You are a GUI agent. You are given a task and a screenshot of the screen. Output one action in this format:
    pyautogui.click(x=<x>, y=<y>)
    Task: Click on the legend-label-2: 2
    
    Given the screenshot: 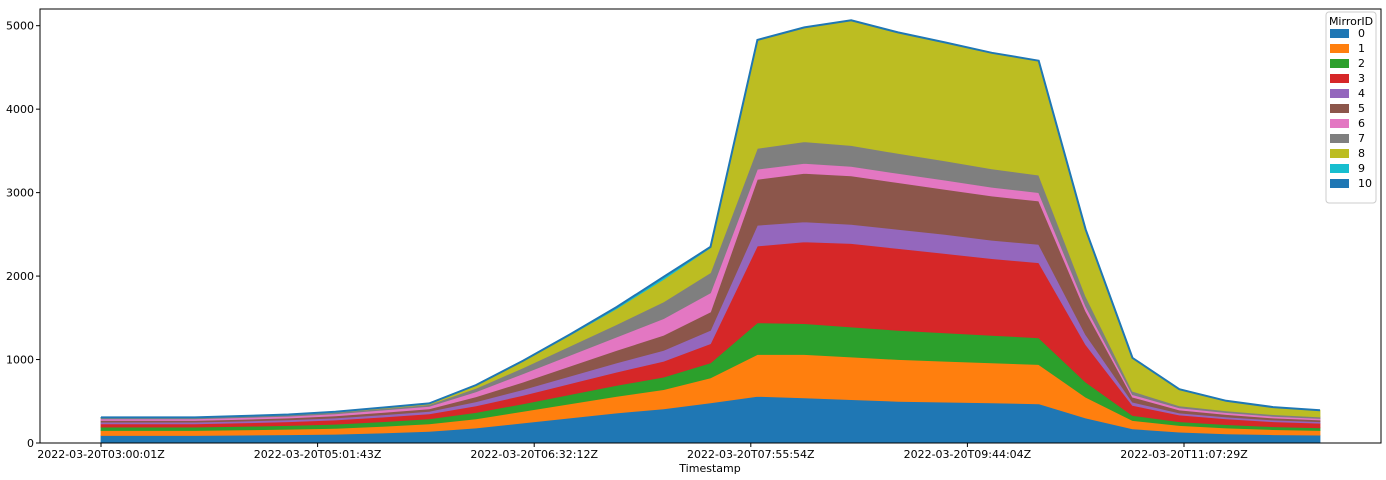 What is the action you would take?
    pyautogui.click(x=1361, y=63)
    